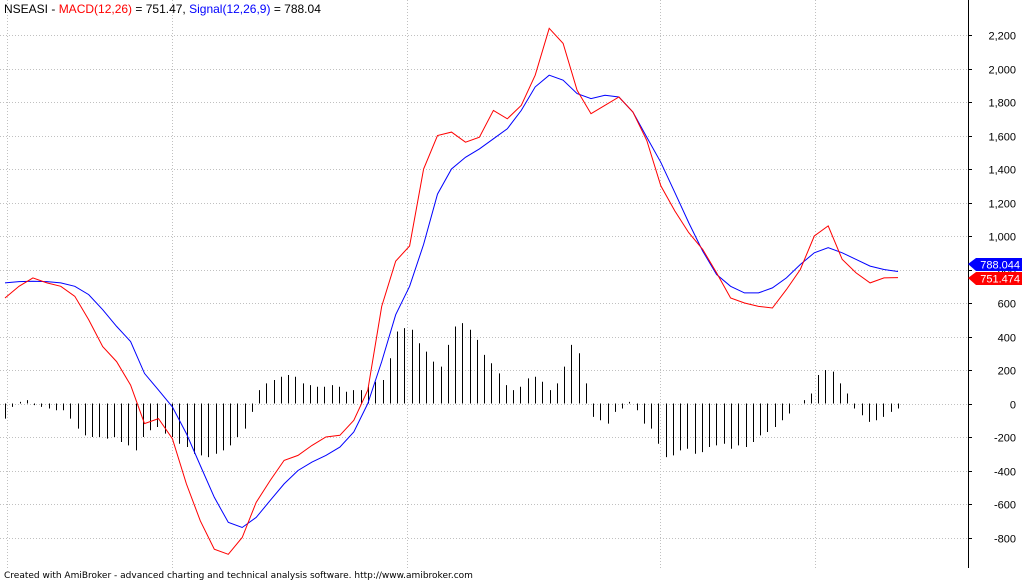 The width and height of the screenshot is (1024, 583). I want to click on macd-value-badge, so click(995, 278).